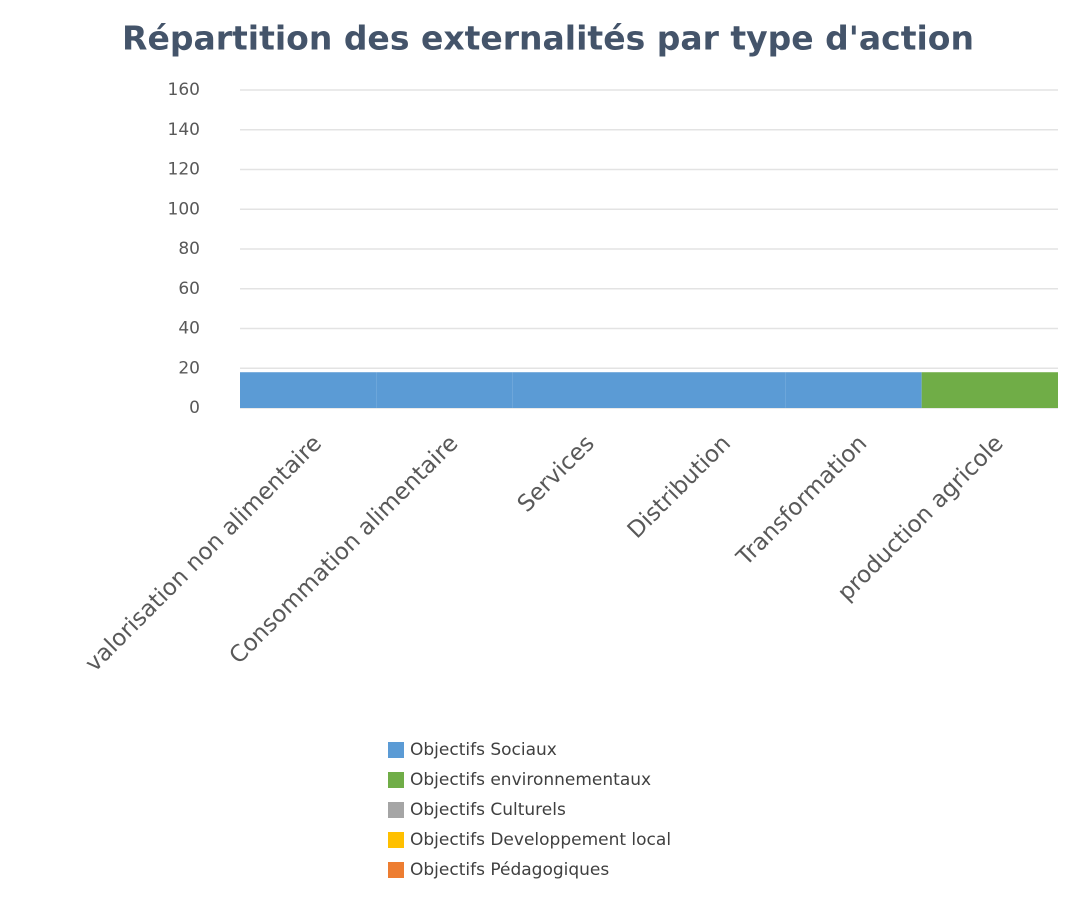 This screenshot has width=1065, height=901. Describe the element at coordinates (530, 780) in the screenshot. I see `legend-label: Objectifs environnementaux` at that location.